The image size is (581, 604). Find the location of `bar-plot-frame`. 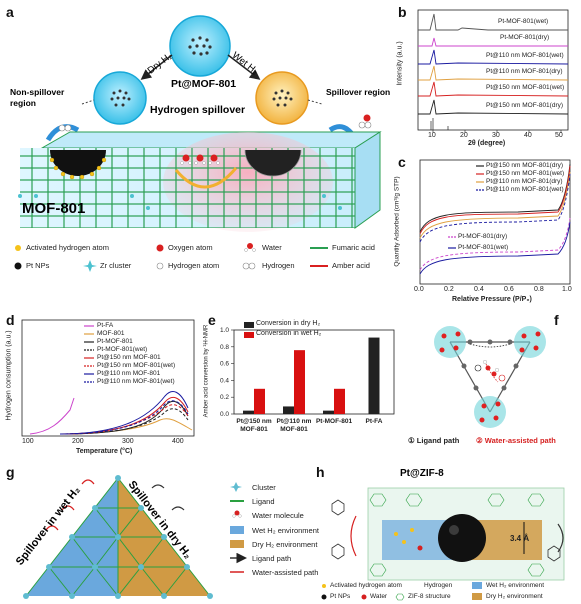

bar-plot-frame is located at coordinates (314, 372).